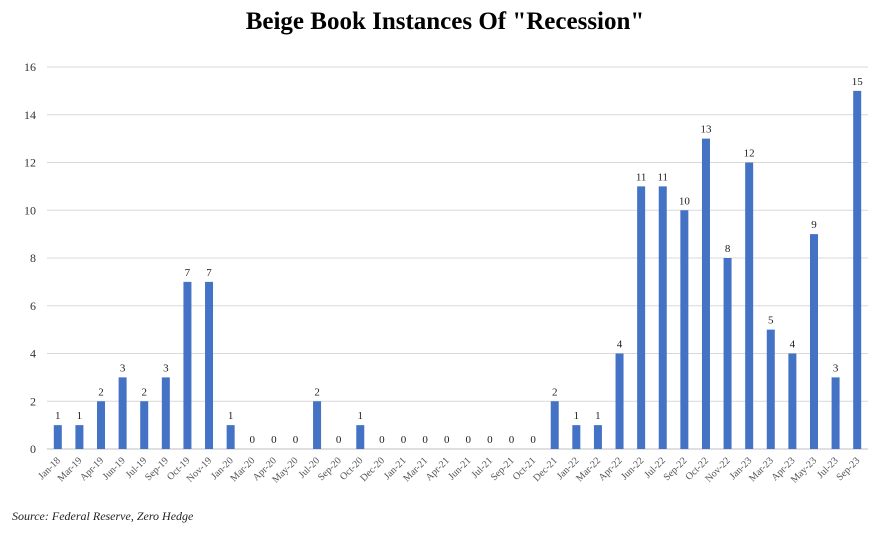 The image size is (890, 537). Describe the element at coordinates (157, 469) in the screenshot. I see `x-tick-label: Sep-19` at that location.